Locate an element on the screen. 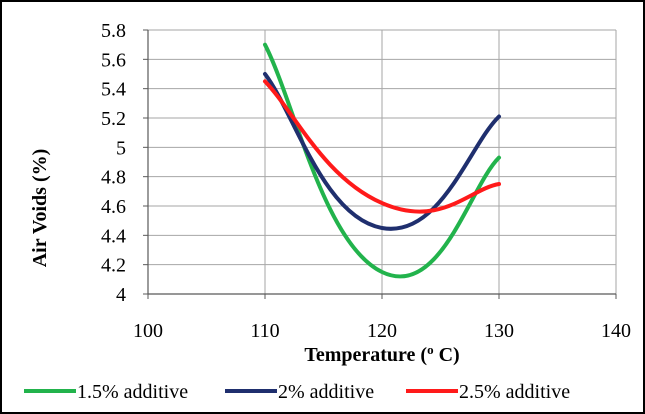 Image resolution: width=645 pixels, height=414 pixels. x-tick-labels: 100 110 120 130 140 is located at coordinates (382, 331).